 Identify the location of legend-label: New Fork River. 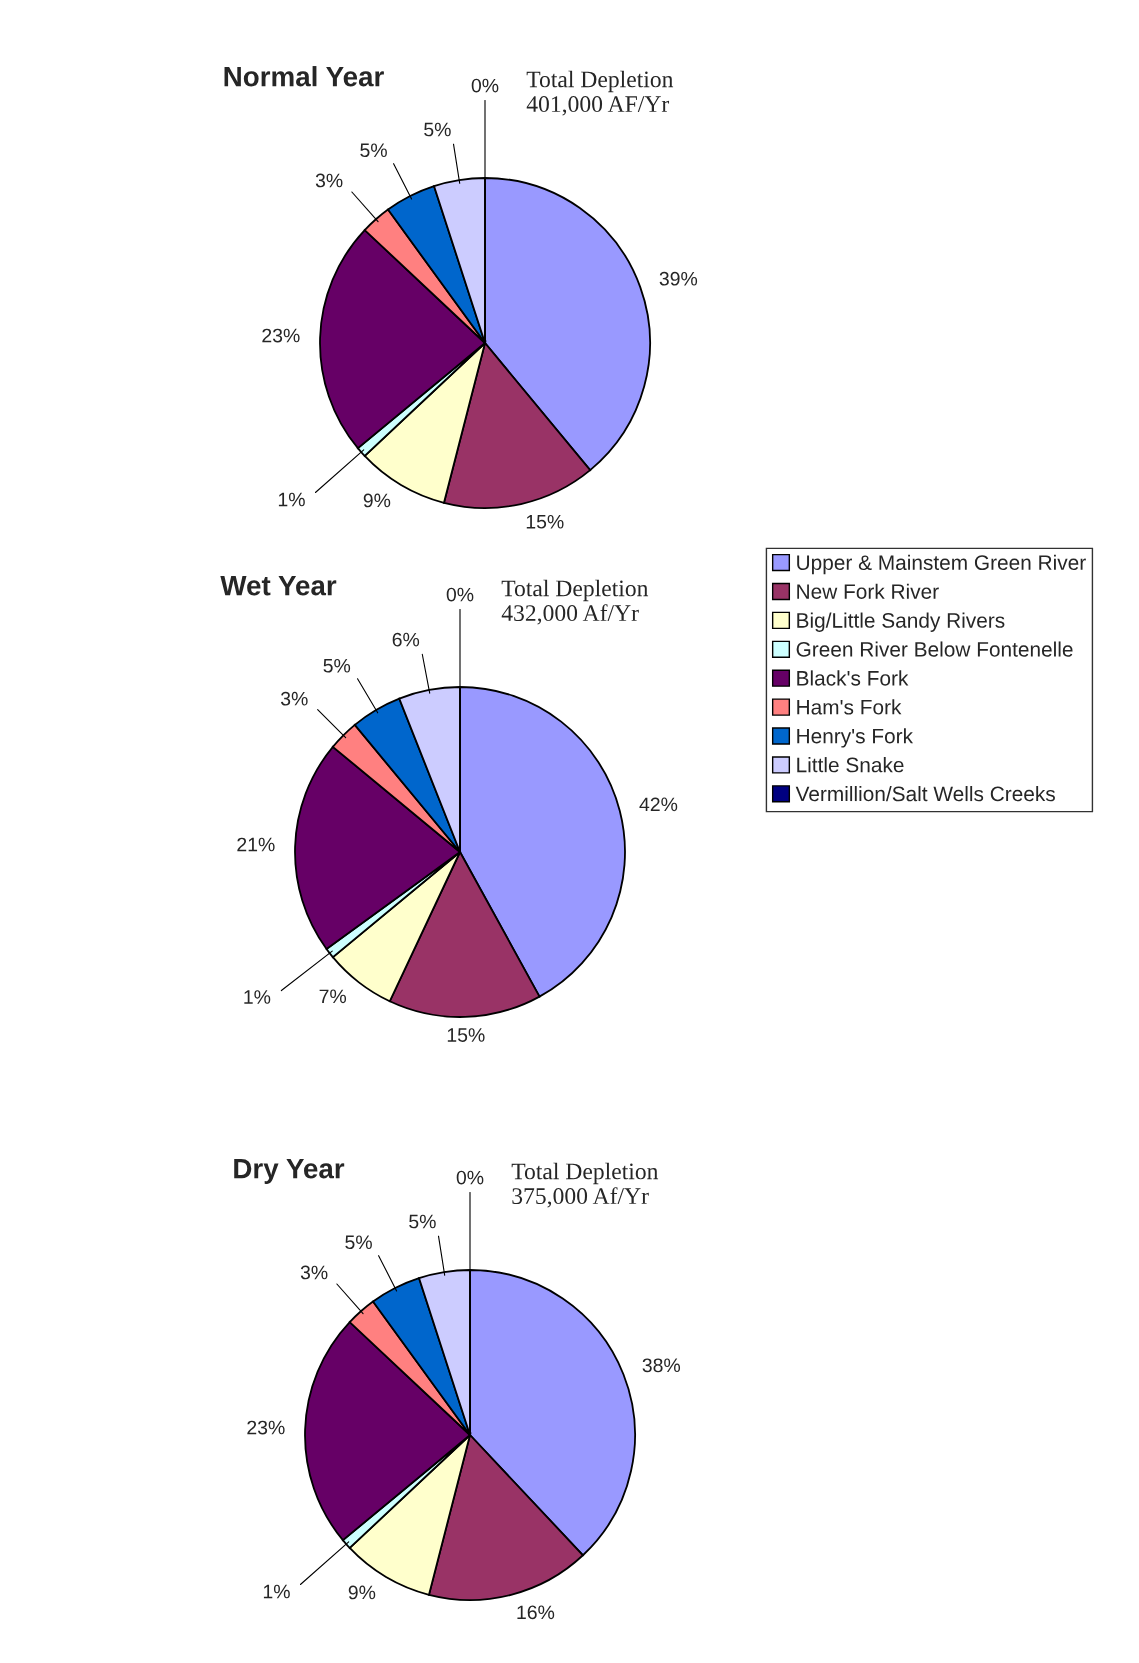
(868, 591).